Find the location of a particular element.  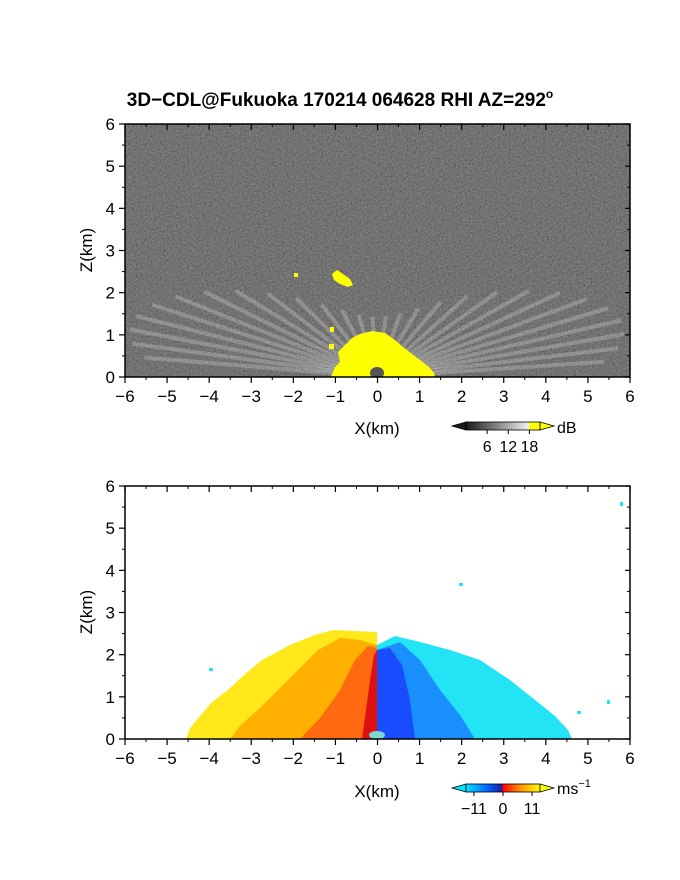

reflectivity-x-axis-label: X(km) is located at coordinates (376, 428).